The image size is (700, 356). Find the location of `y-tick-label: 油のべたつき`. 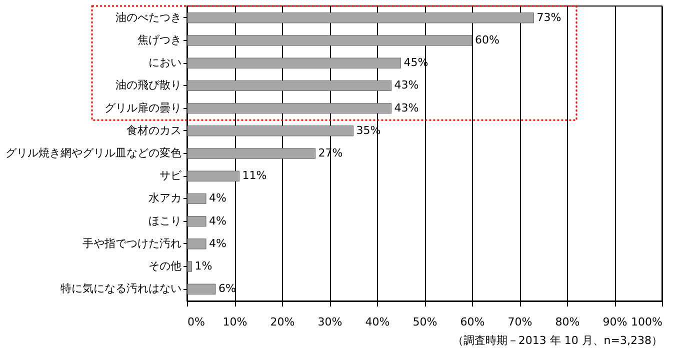

y-tick-label: 油のべたつき is located at coordinates (149, 17).